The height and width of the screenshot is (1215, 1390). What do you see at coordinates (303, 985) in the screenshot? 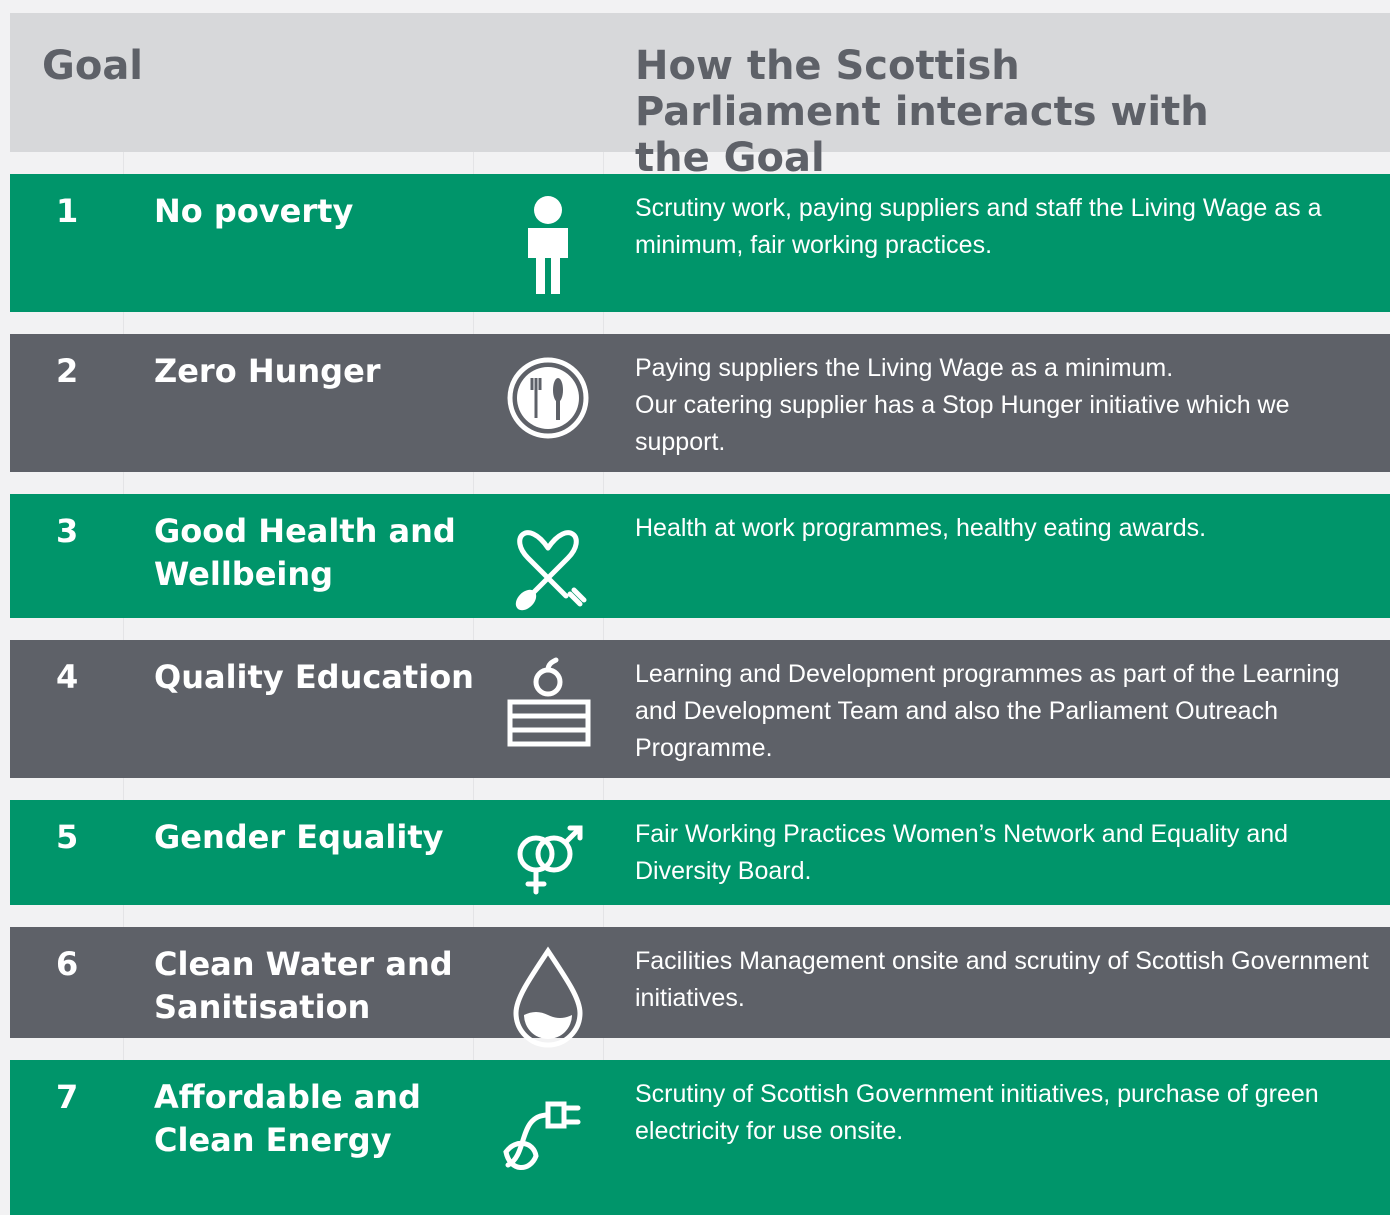
I see `goal-name: Clean Water and Sanitisation` at bounding box center [303, 985].